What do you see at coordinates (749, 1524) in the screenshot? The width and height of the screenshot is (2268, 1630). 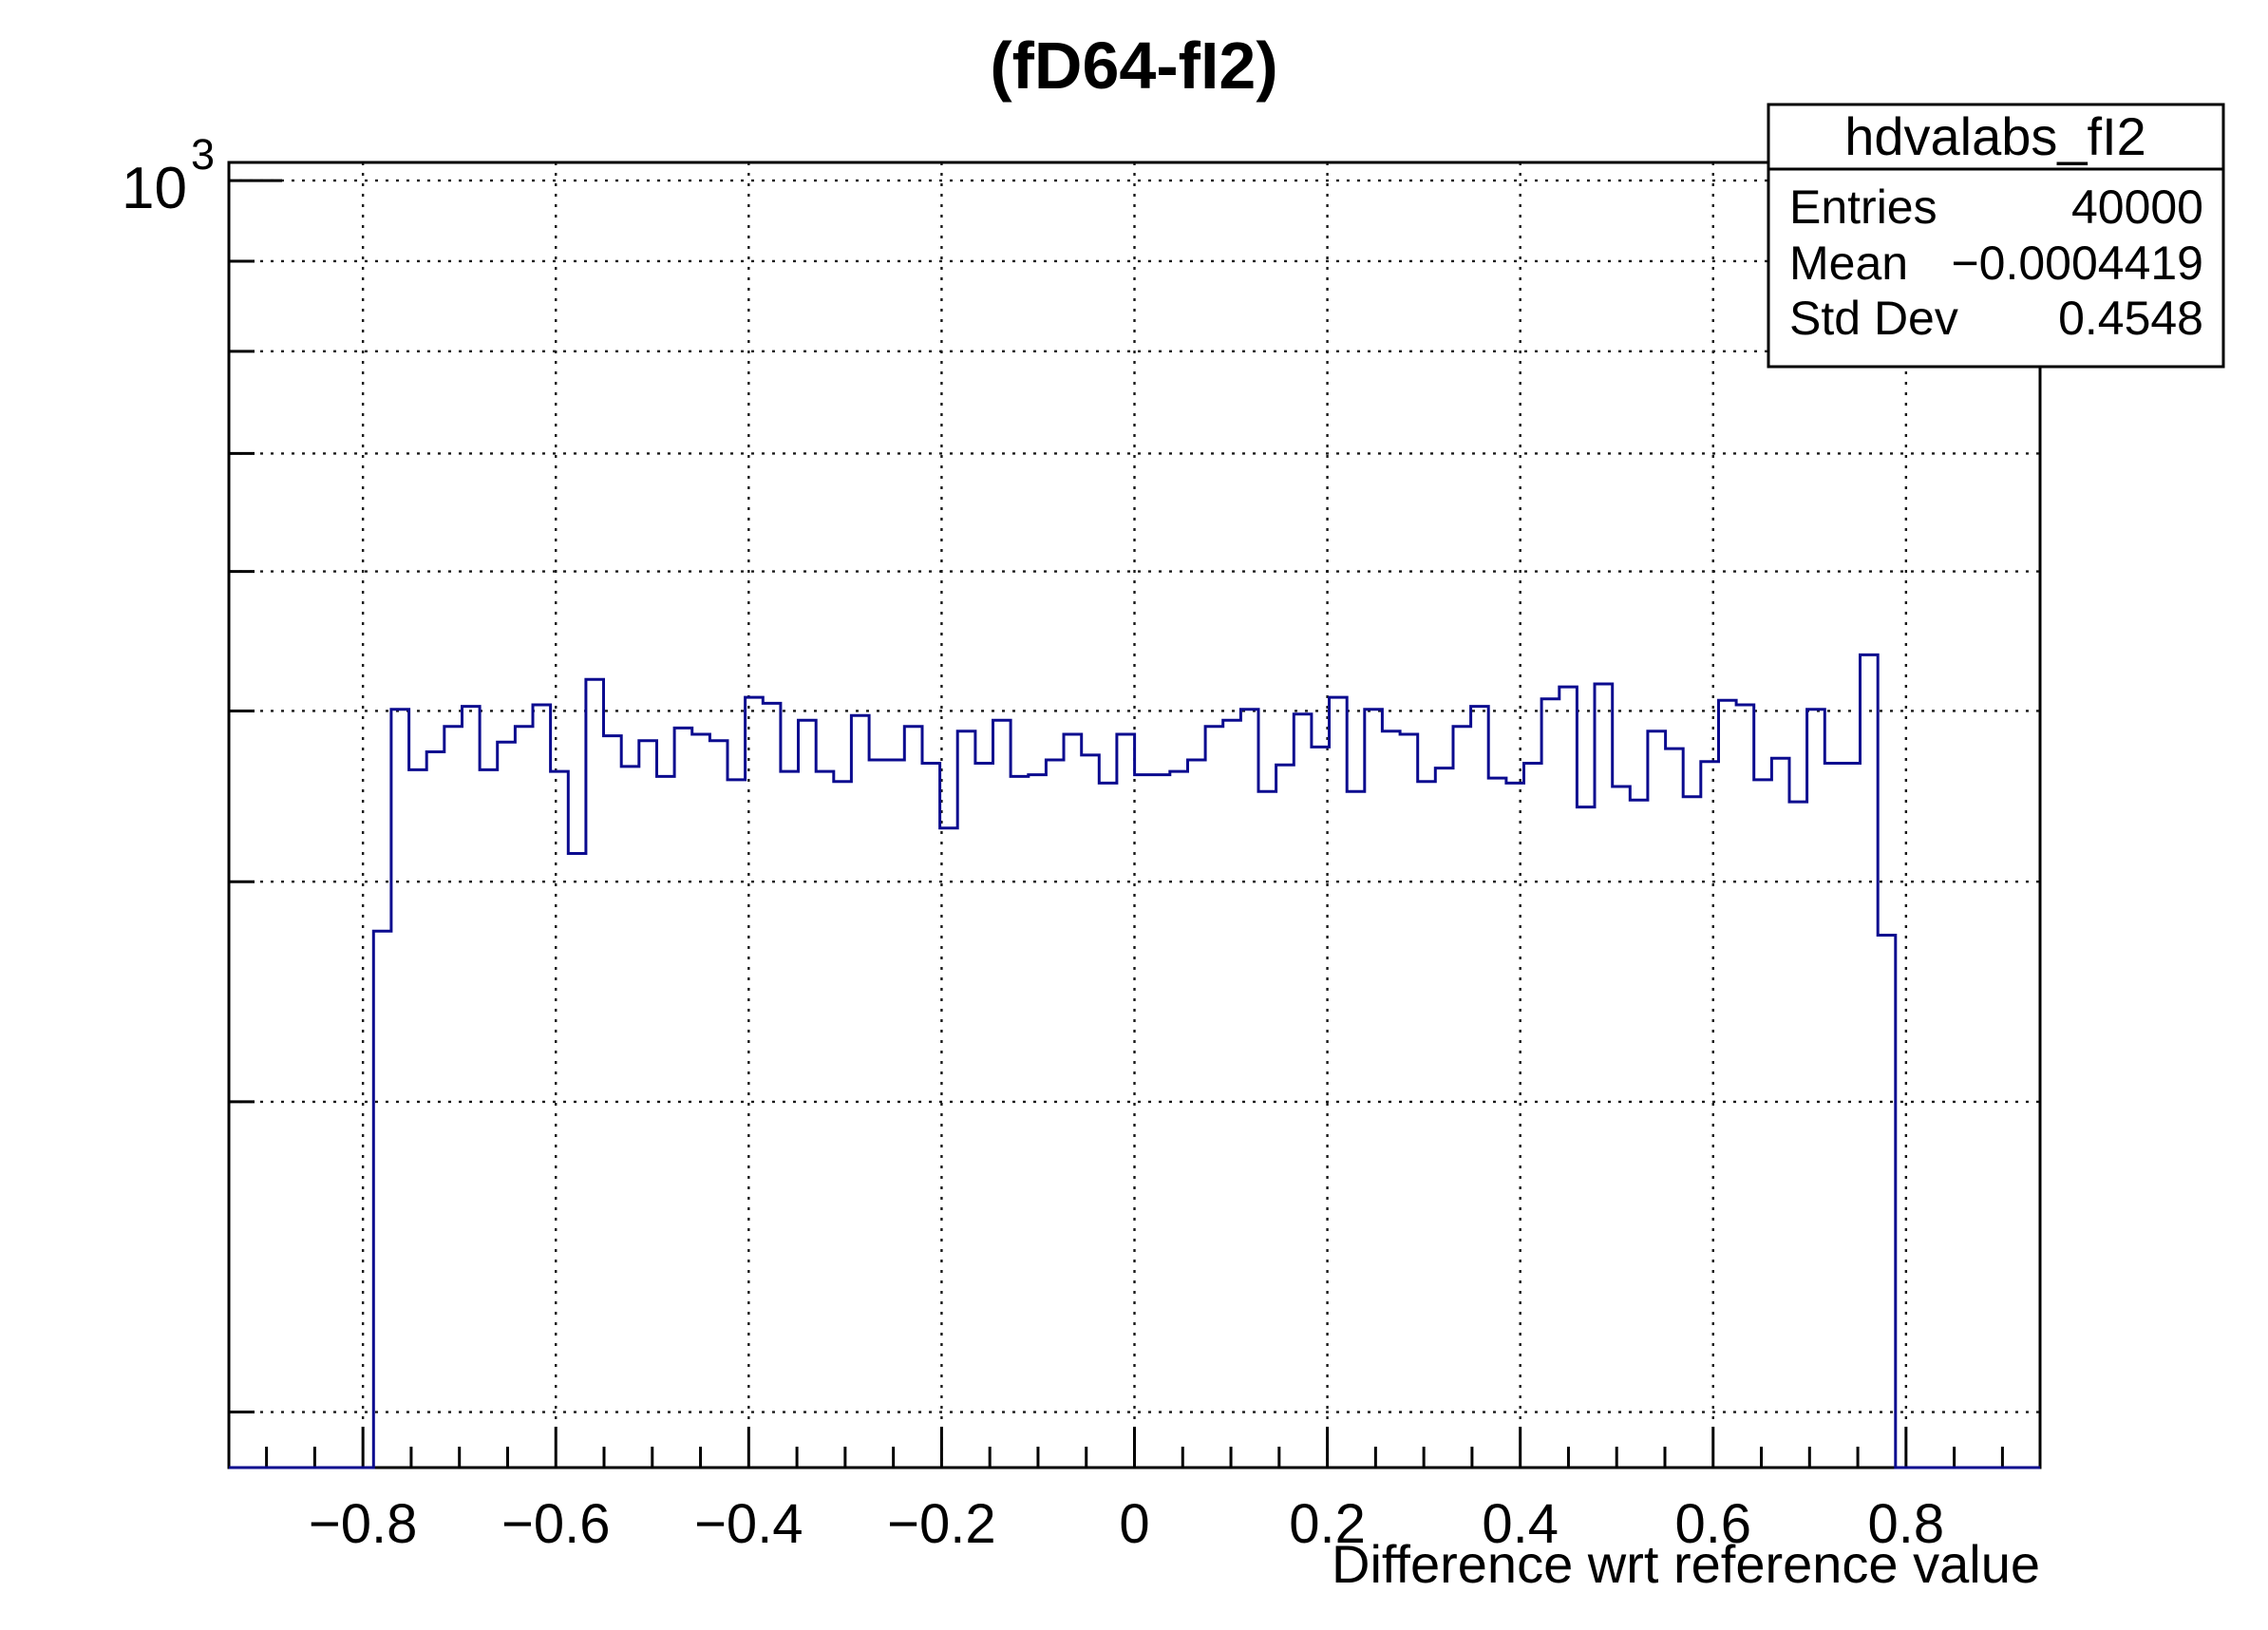 I see `x-tick-label: −0.4` at bounding box center [749, 1524].